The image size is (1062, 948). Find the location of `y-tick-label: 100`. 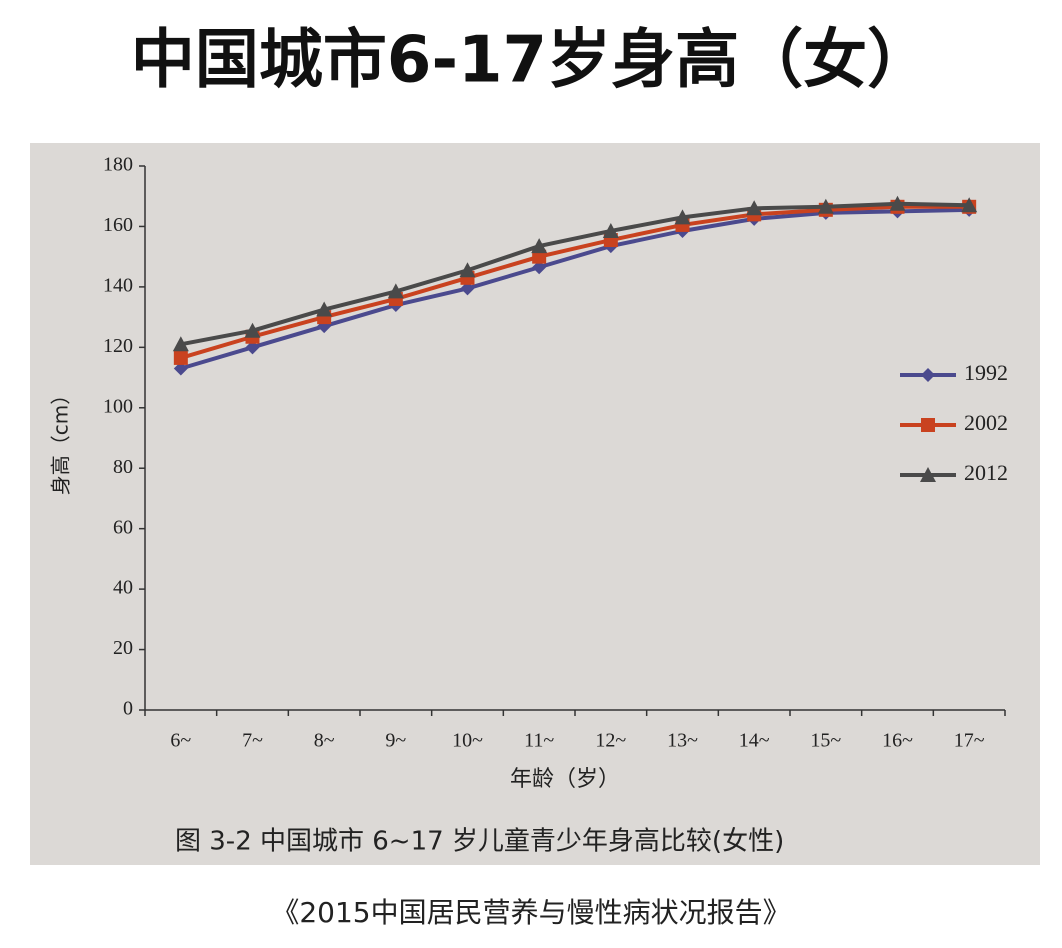

y-tick-label: 100 is located at coordinates (118, 406).